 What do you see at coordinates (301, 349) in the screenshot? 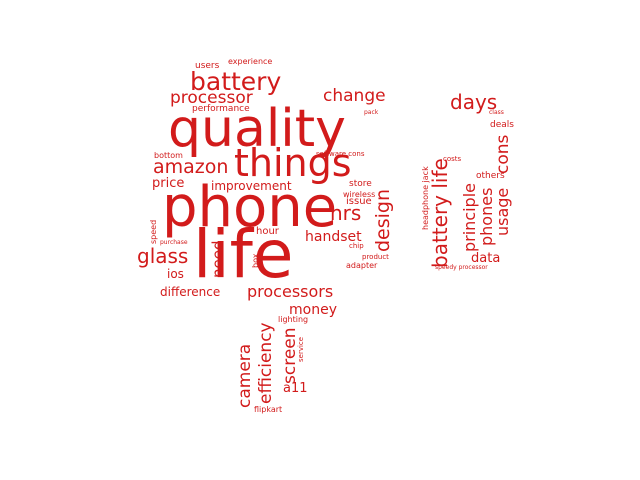
I see `word-service: service` at bounding box center [301, 349].